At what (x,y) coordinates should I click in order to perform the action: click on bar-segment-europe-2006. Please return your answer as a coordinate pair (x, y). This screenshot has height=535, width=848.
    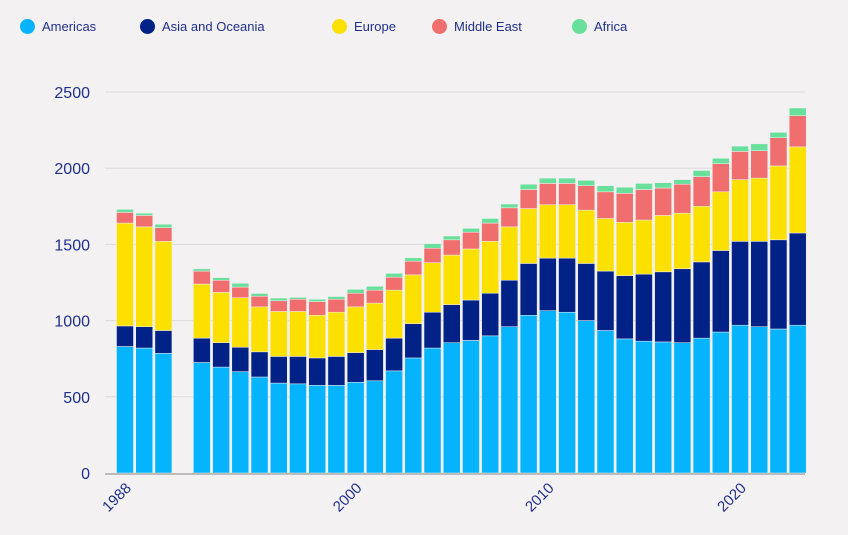
    Looking at the image, I should click on (471, 274).